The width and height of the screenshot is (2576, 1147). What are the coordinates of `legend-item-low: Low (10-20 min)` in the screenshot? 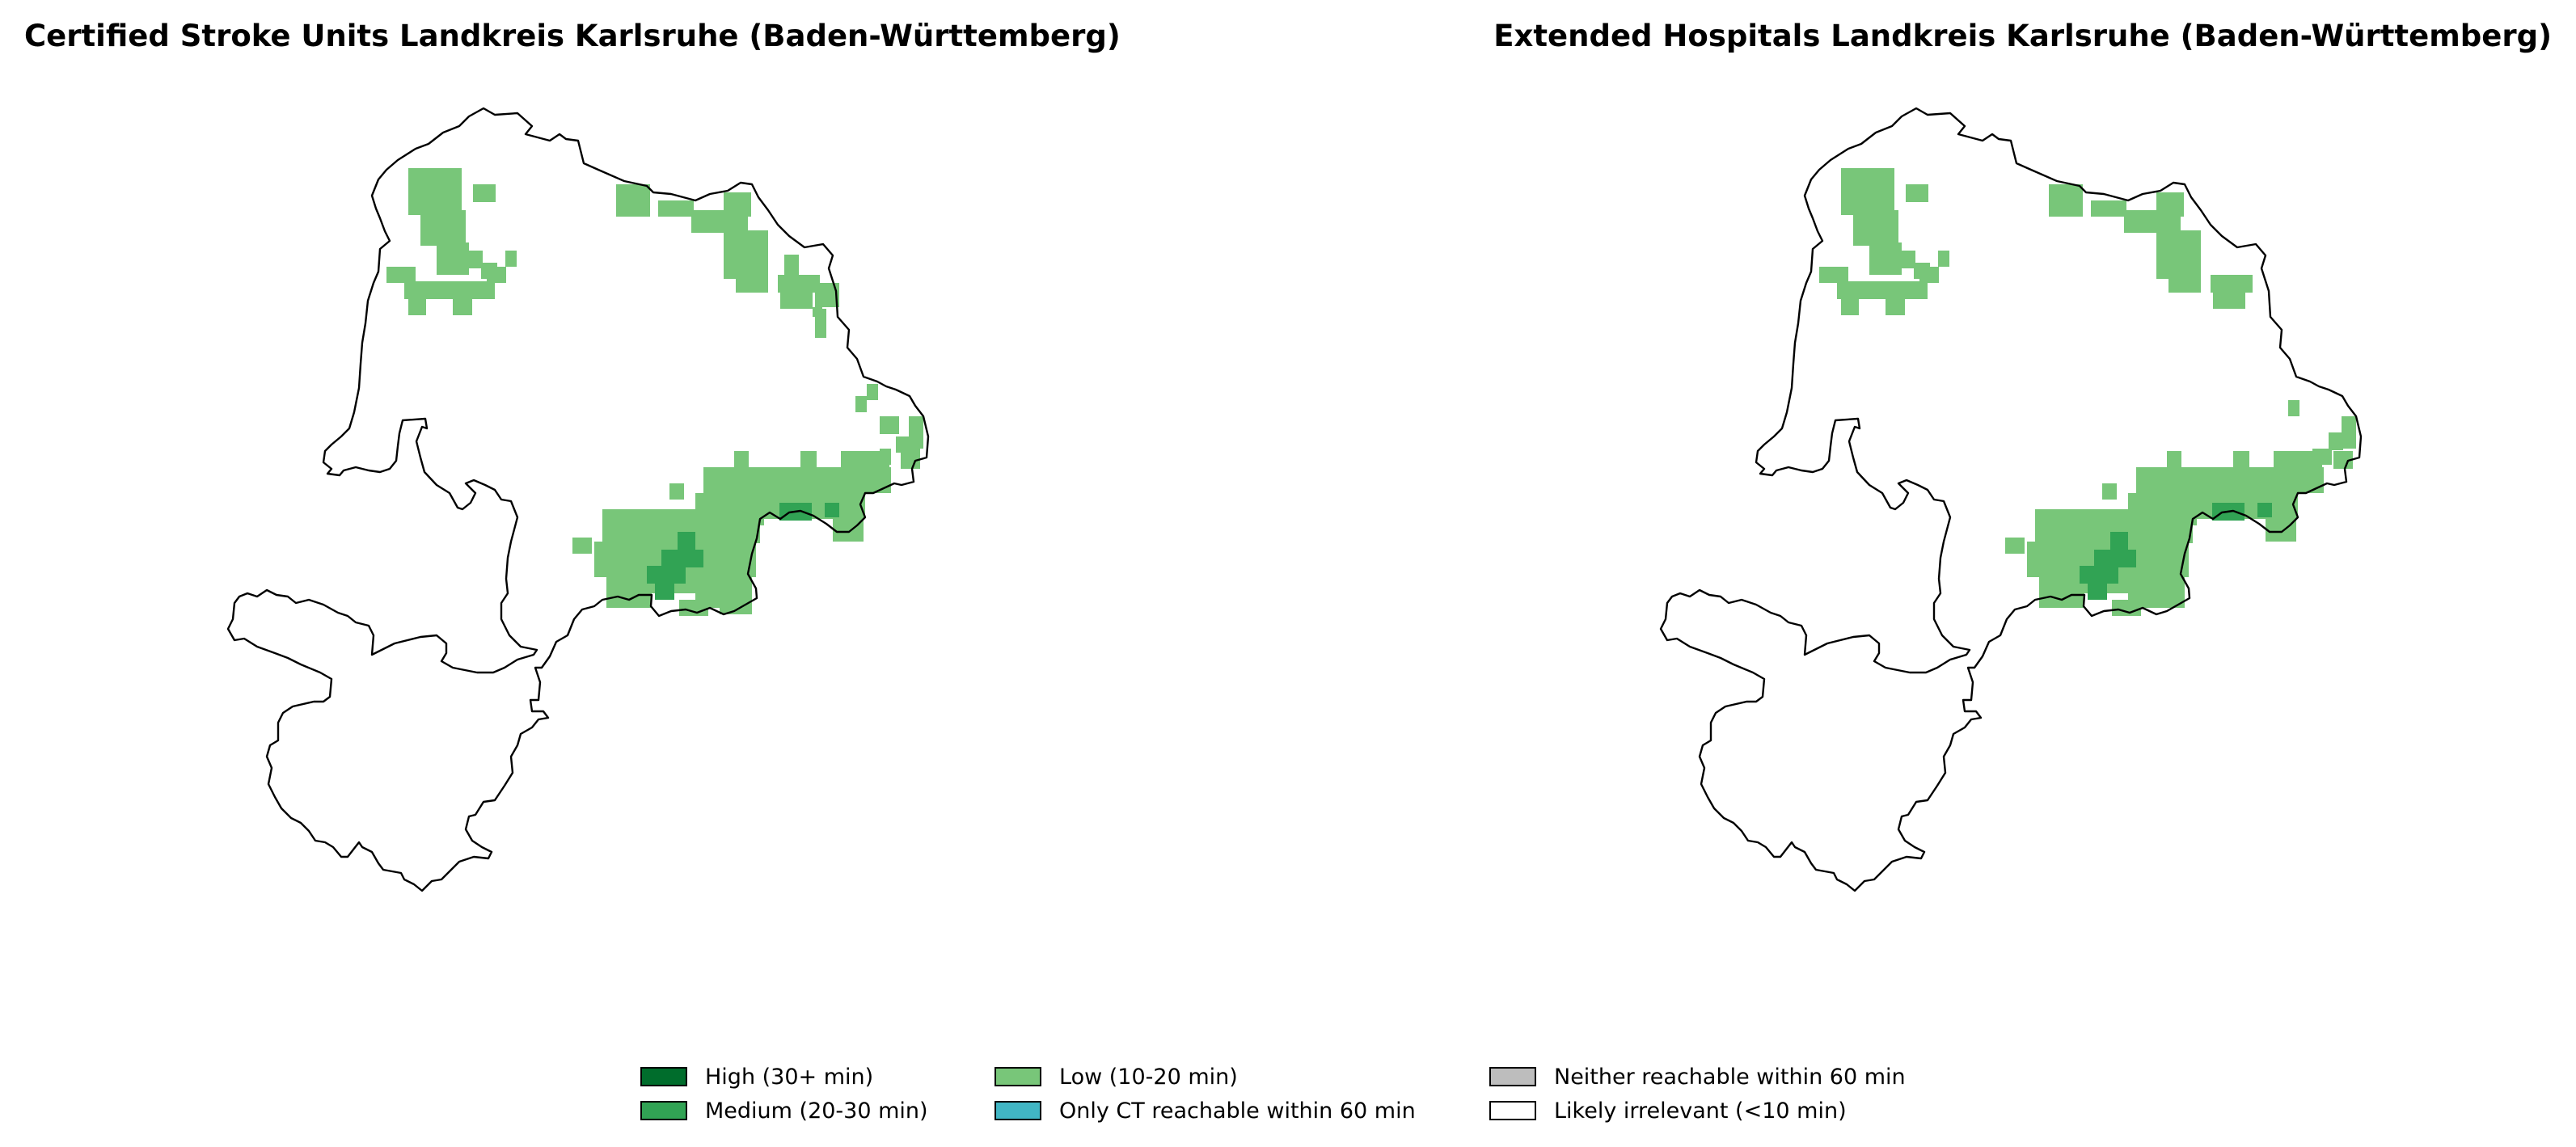 It's located at (1116, 1077).